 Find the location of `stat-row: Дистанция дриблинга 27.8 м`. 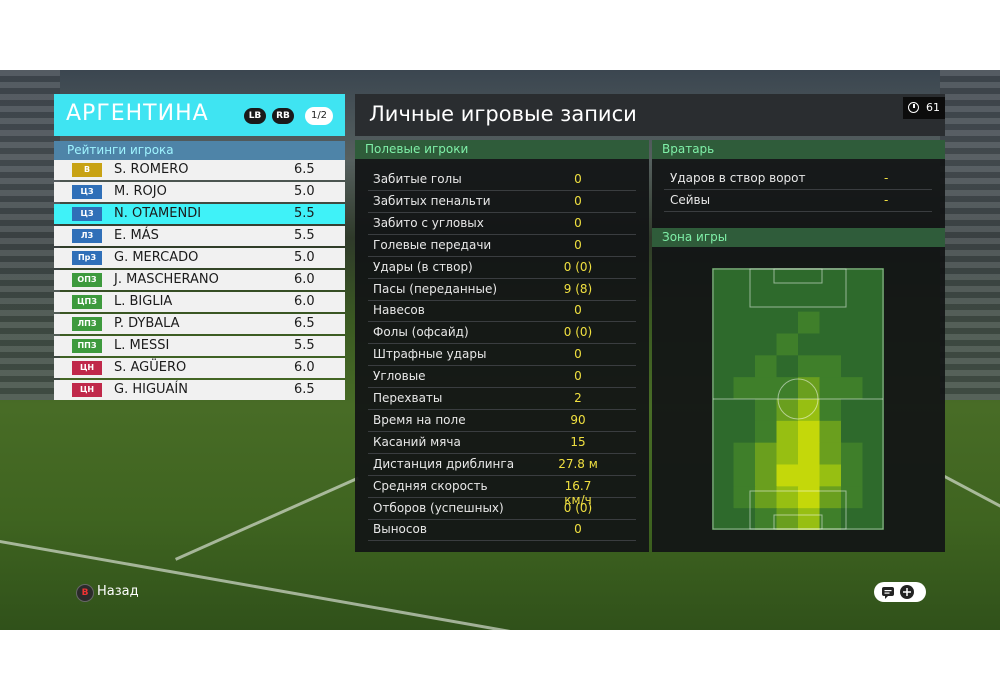

stat-row: Дистанция дриблинга 27.8 м is located at coordinates (502, 465).